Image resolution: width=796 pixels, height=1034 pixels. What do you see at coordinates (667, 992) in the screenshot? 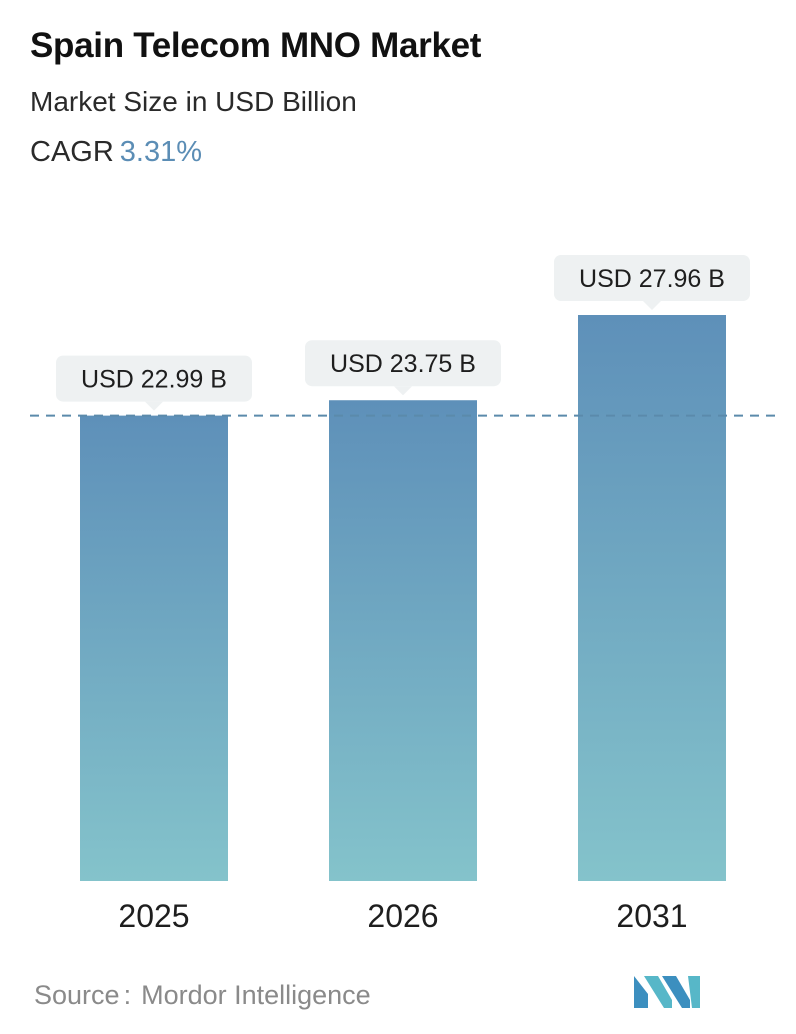
I see `mordor-intelligence-logo-icon` at bounding box center [667, 992].